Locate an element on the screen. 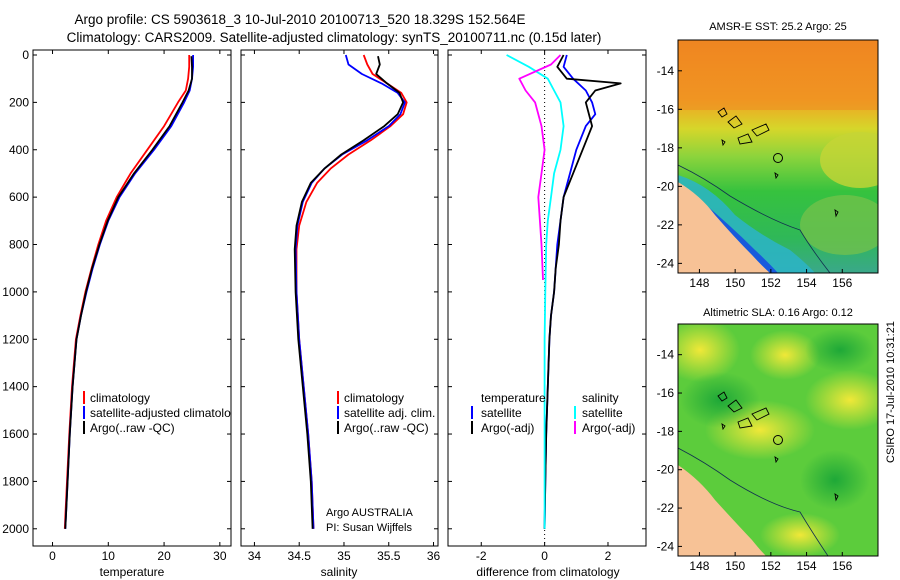 Image resolution: width=900 pixels, height=580 pixels. difference-xlabel: difference from climatology is located at coordinates (547, 572).